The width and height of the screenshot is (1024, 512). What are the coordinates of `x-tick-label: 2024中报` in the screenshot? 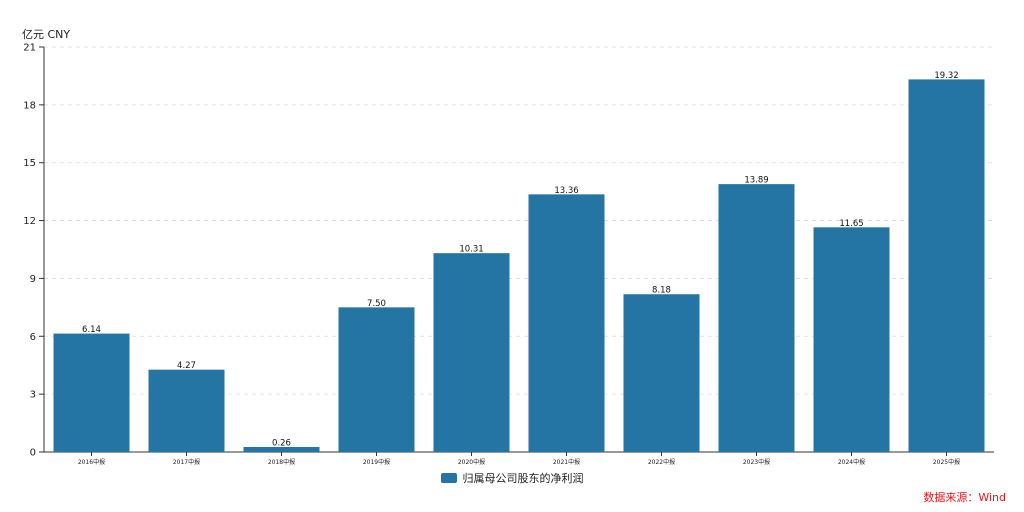 It's located at (851, 462).